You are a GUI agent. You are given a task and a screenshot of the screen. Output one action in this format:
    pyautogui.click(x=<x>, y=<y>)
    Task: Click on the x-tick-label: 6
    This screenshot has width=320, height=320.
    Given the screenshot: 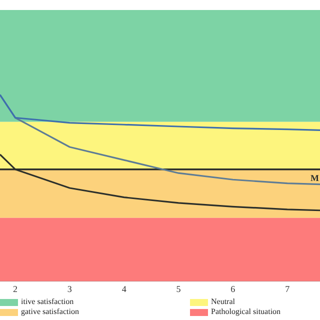 What is the action you would take?
    pyautogui.click(x=233, y=289)
    